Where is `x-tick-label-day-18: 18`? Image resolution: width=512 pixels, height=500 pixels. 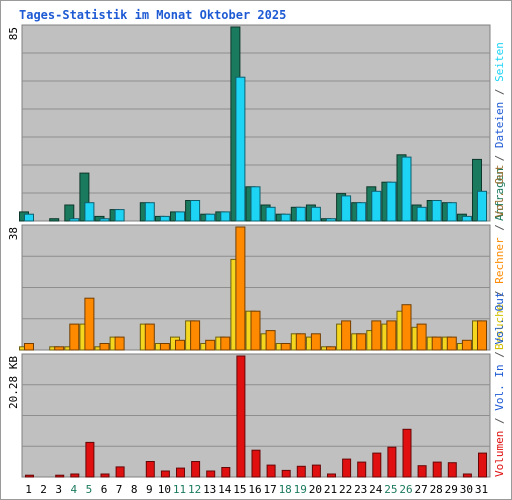
x-tick-label-day-18: 18 is located at coordinates (285, 489).